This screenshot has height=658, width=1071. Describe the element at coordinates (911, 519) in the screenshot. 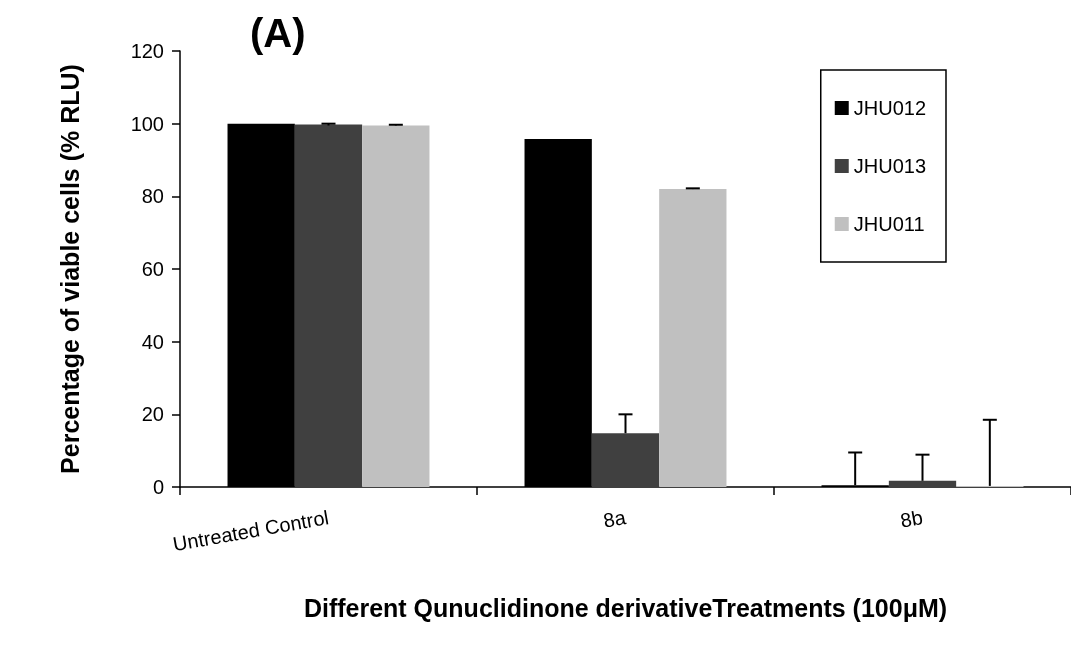

I see `x-tick-label: 8b` at that location.